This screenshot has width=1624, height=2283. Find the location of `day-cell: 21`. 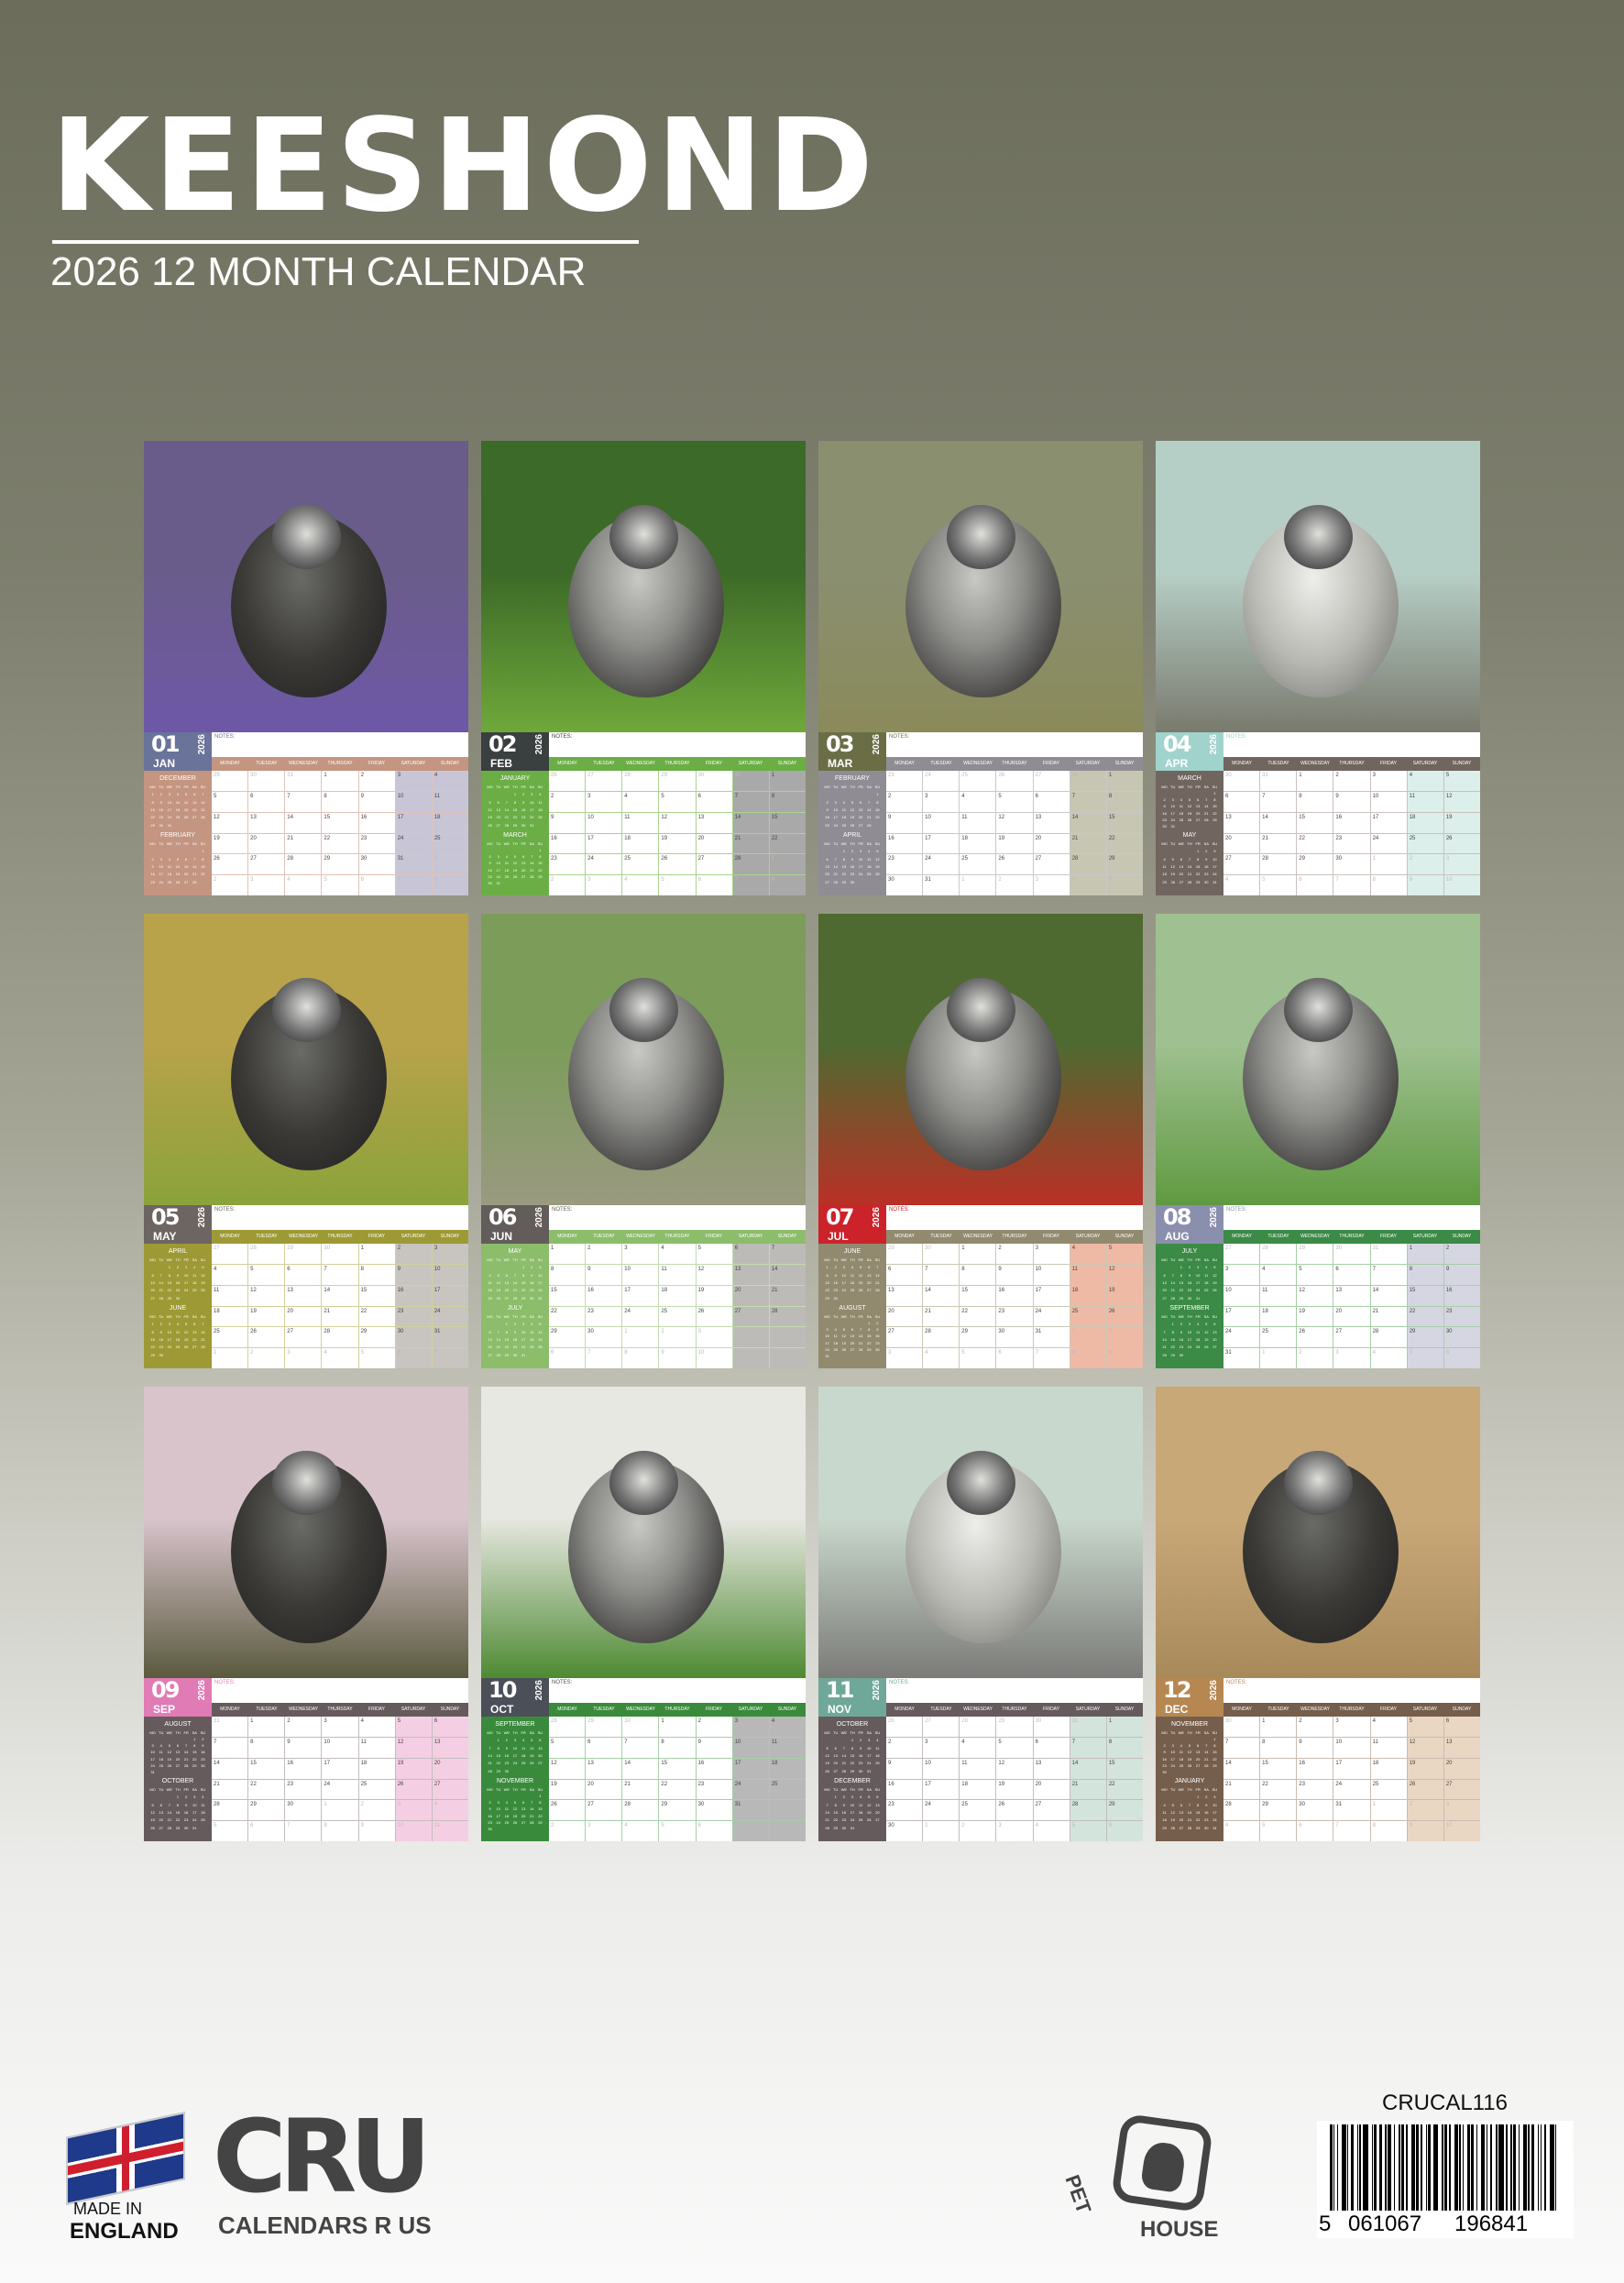

day-cell: 21 is located at coordinates (750, 844).